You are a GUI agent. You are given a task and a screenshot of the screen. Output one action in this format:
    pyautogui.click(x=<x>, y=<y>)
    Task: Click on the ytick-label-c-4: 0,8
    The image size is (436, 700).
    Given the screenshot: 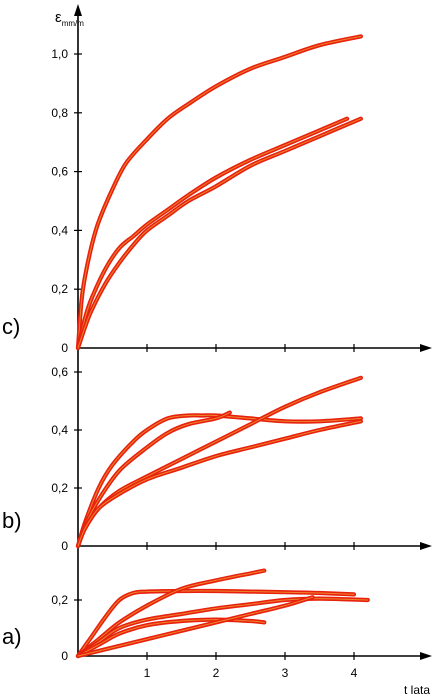 What is the action you would take?
    pyautogui.click(x=59, y=113)
    